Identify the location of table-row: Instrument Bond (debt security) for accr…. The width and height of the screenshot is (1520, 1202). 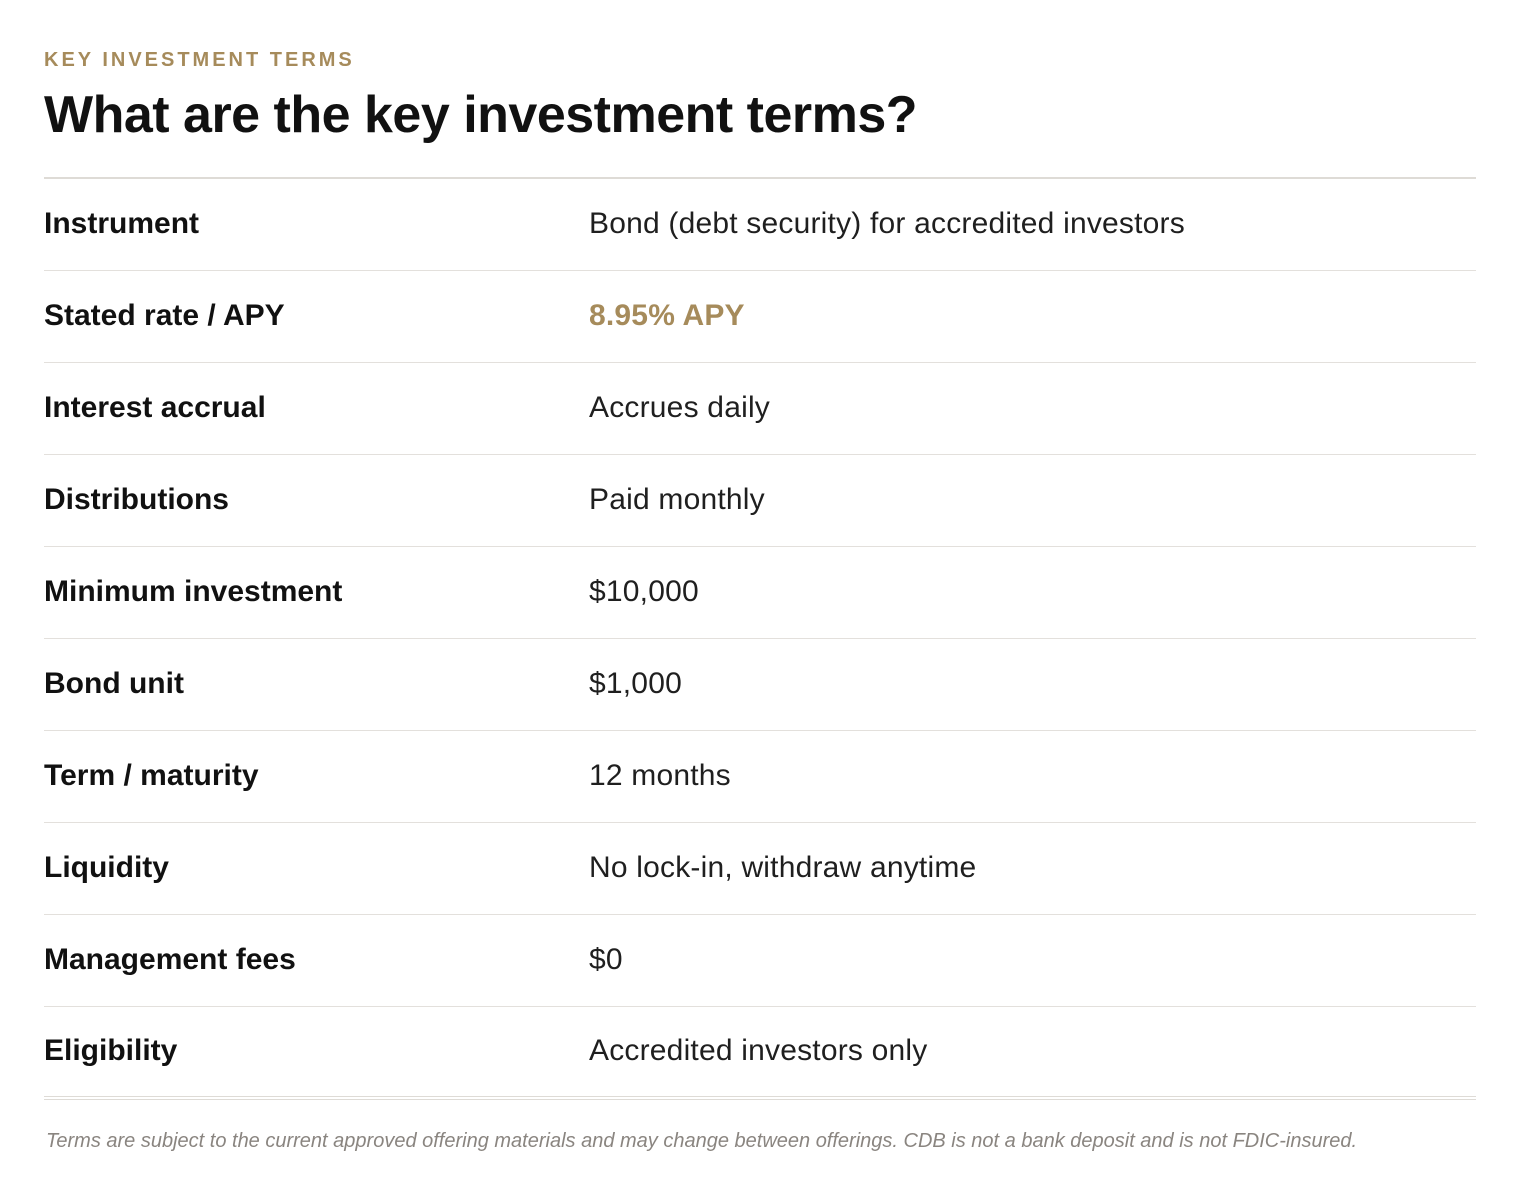
(760, 224).